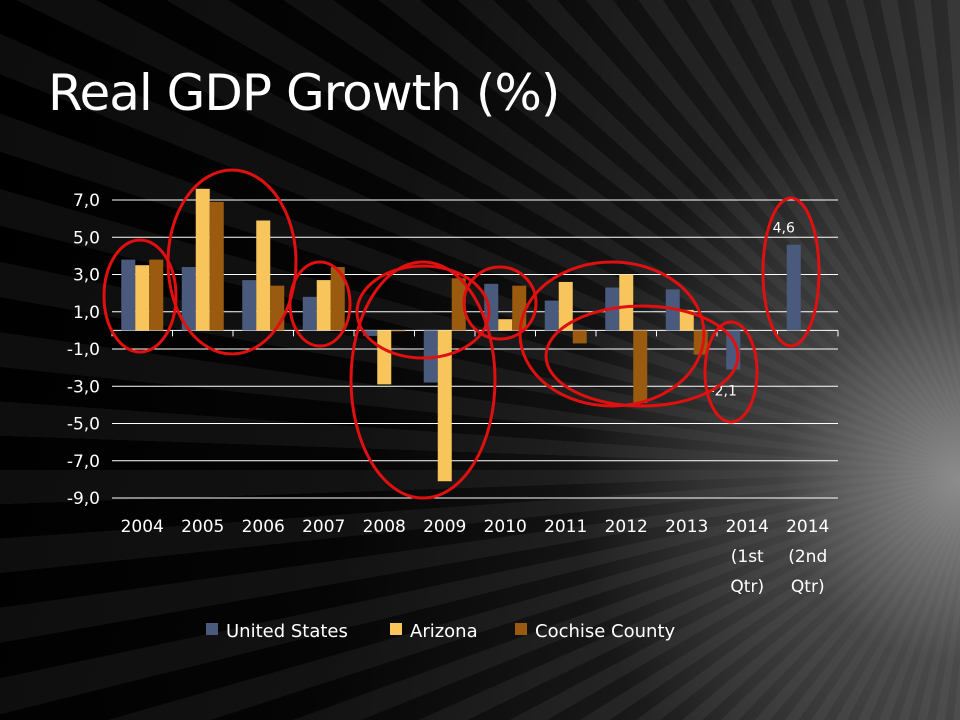 The width and height of the screenshot is (960, 720). Describe the element at coordinates (202, 527) in the screenshot. I see `x-tick-label: 2005` at that location.